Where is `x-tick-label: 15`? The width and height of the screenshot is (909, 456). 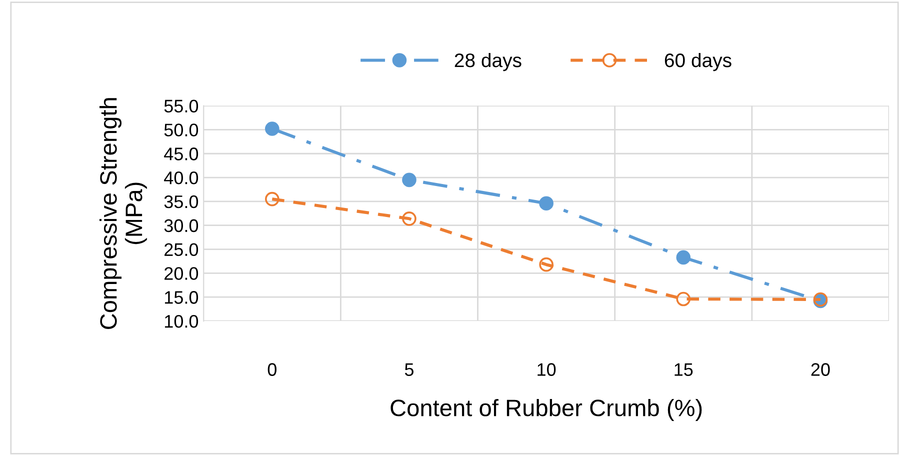 x-tick-label: 15 is located at coordinates (683, 369).